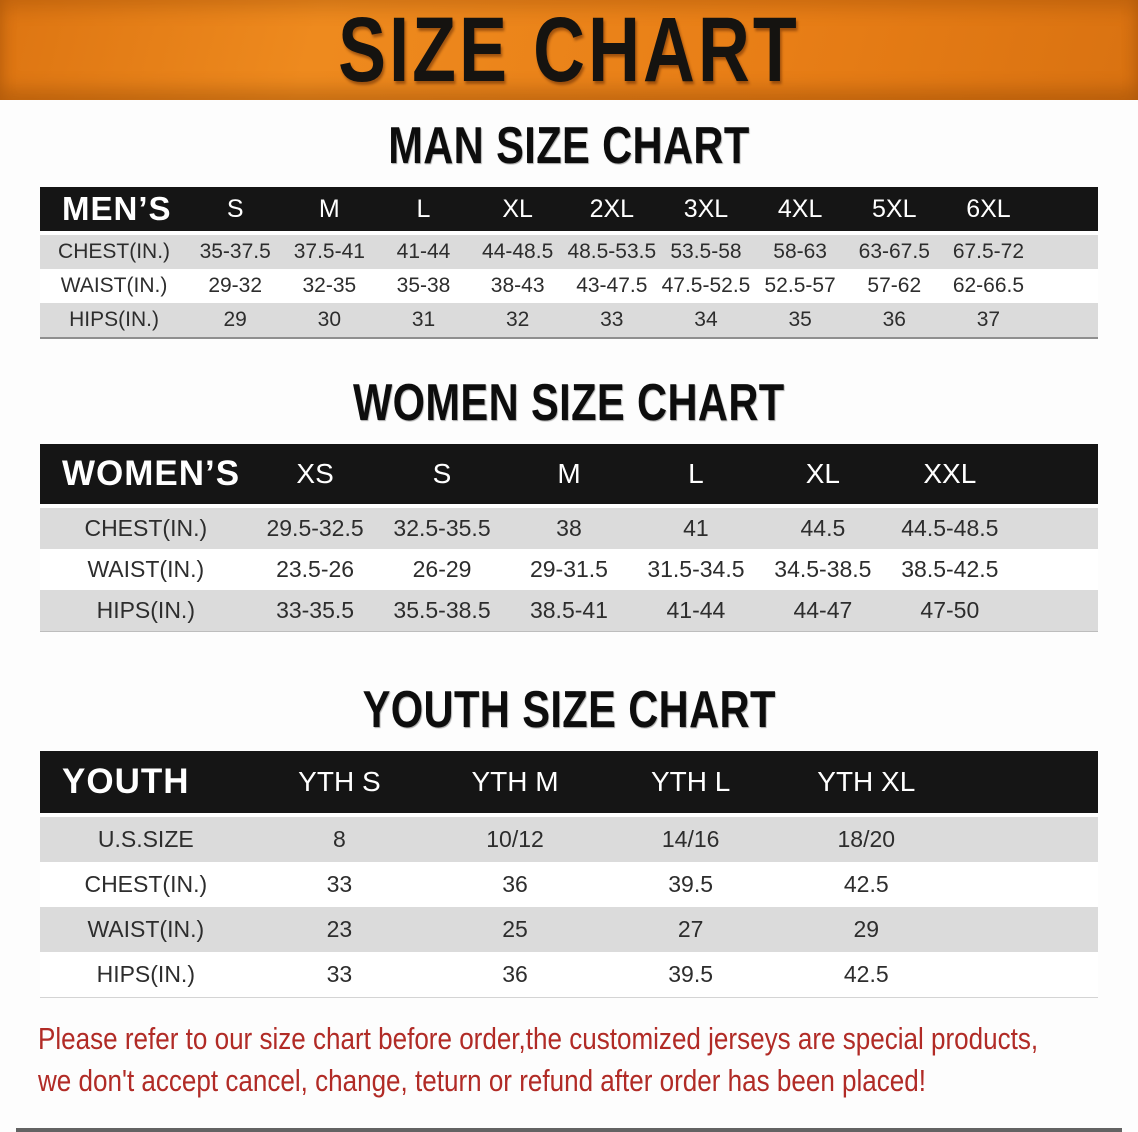 The image size is (1138, 1132). What do you see at coordinates (696, 528) in the screenshot?
I see `value-cell: 41` at bounding box center [696, 528].